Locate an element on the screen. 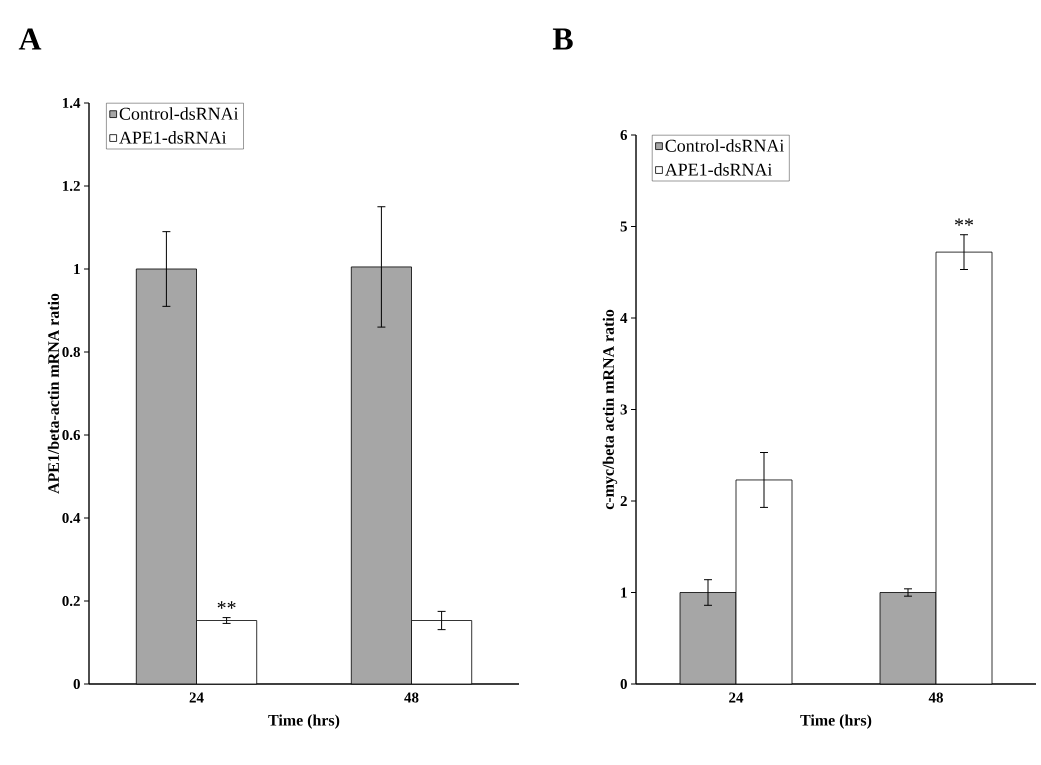 The height and width of the screenshot is (765, 1041). y-tick-label: 0.6 is located at coordinates (71, 435).